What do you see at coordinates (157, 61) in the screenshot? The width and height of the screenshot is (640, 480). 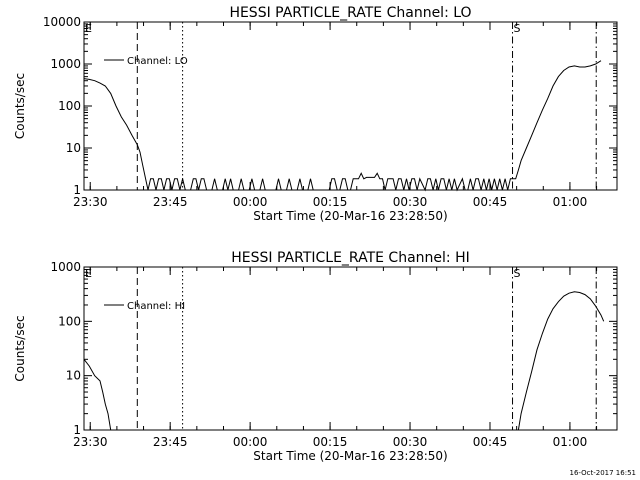 I see `legend-entry: Channel: LO` at bounding box center [157, 61].